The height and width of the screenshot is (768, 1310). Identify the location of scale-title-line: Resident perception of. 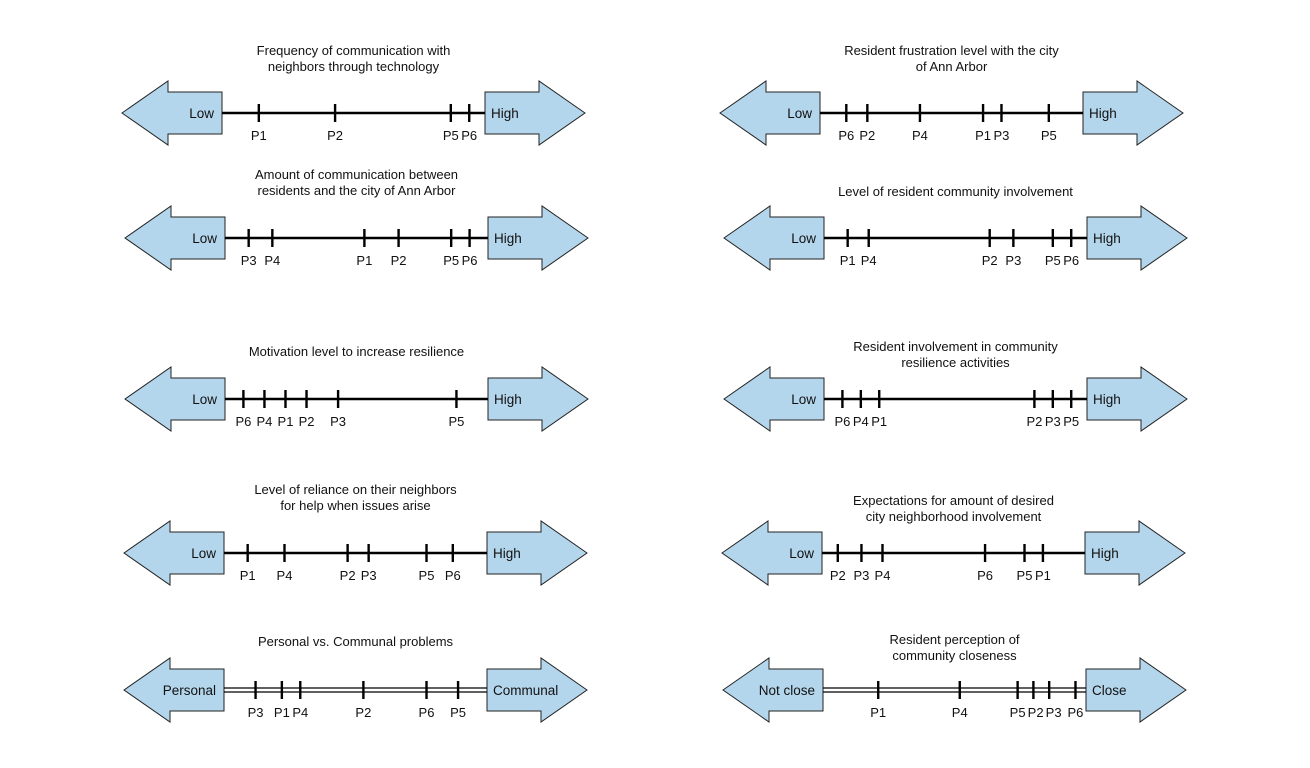
(954, 639).